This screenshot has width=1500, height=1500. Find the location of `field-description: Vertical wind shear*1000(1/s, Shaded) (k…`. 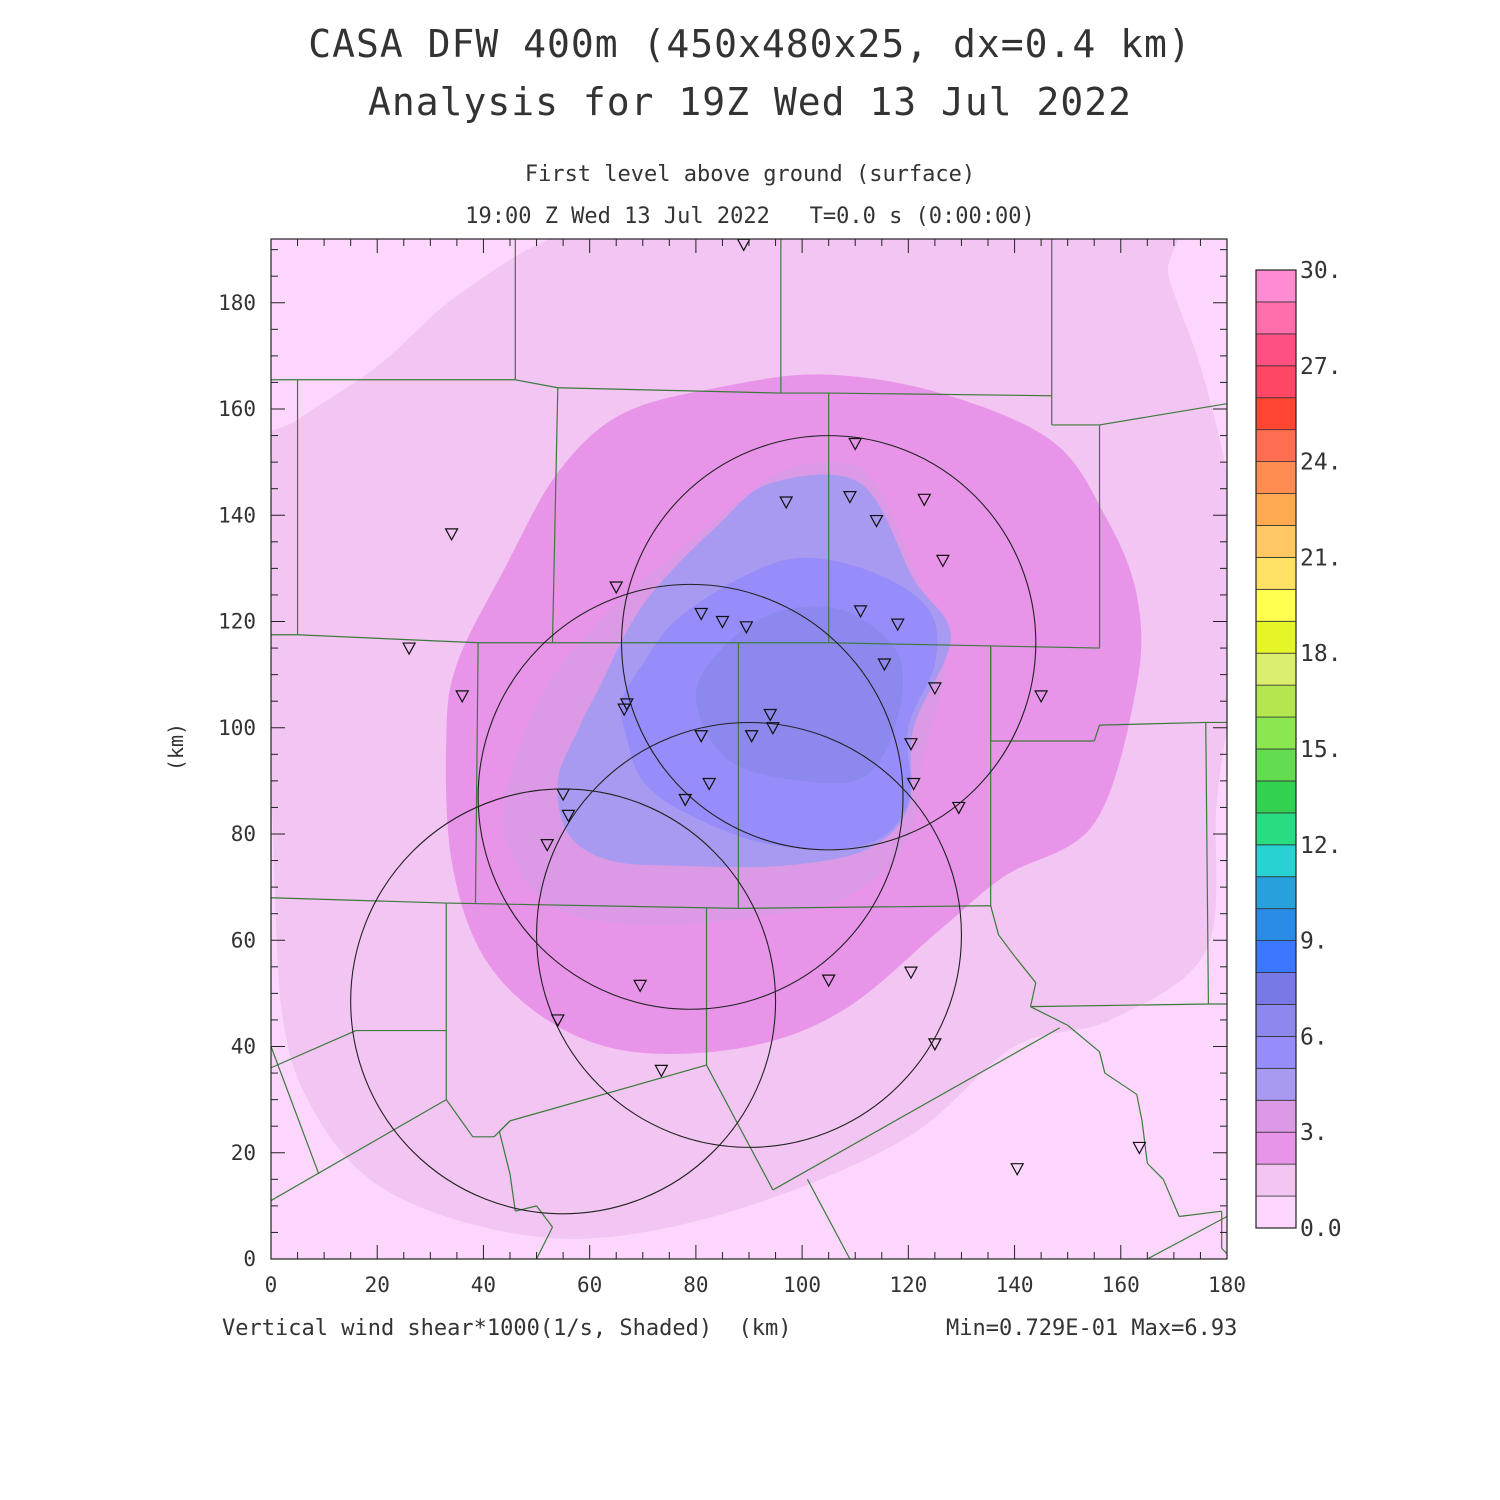

field-description: Vertical wind shear*1000(1/s, Shaded) (k… is located at coordinates (507, 1328).